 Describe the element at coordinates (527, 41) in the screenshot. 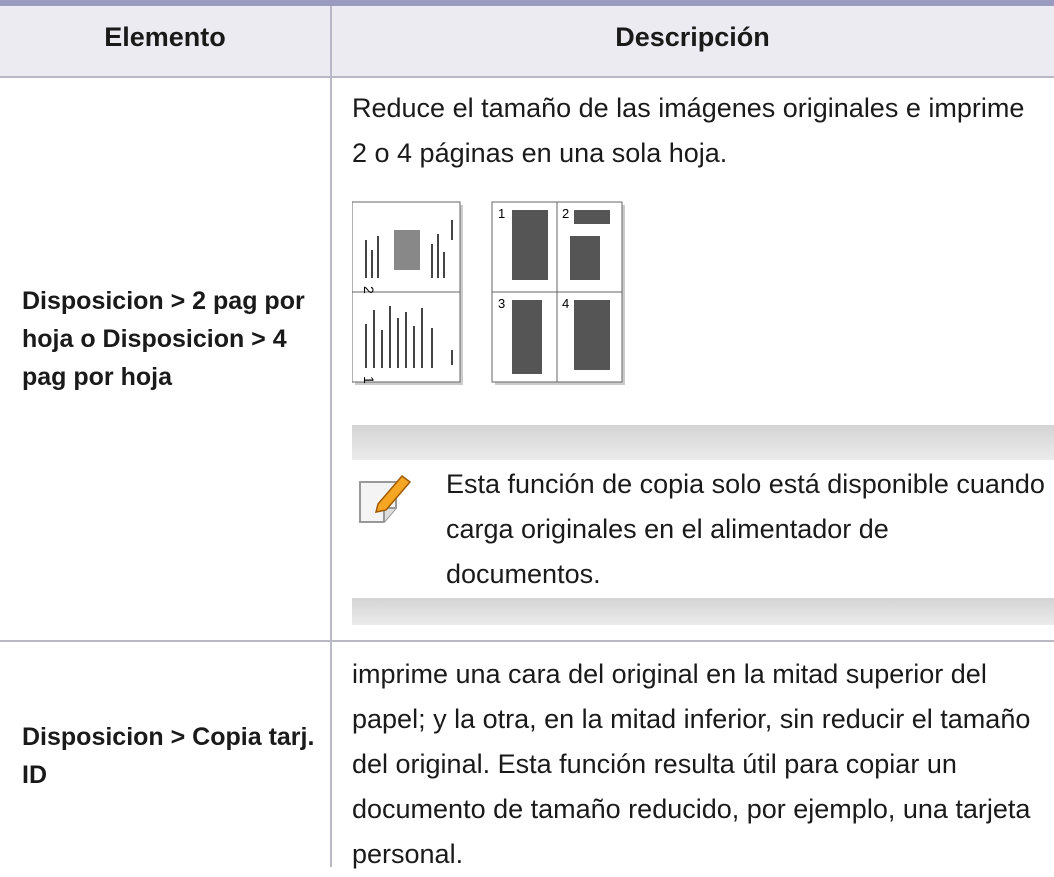

I see `header-bg` at that location.